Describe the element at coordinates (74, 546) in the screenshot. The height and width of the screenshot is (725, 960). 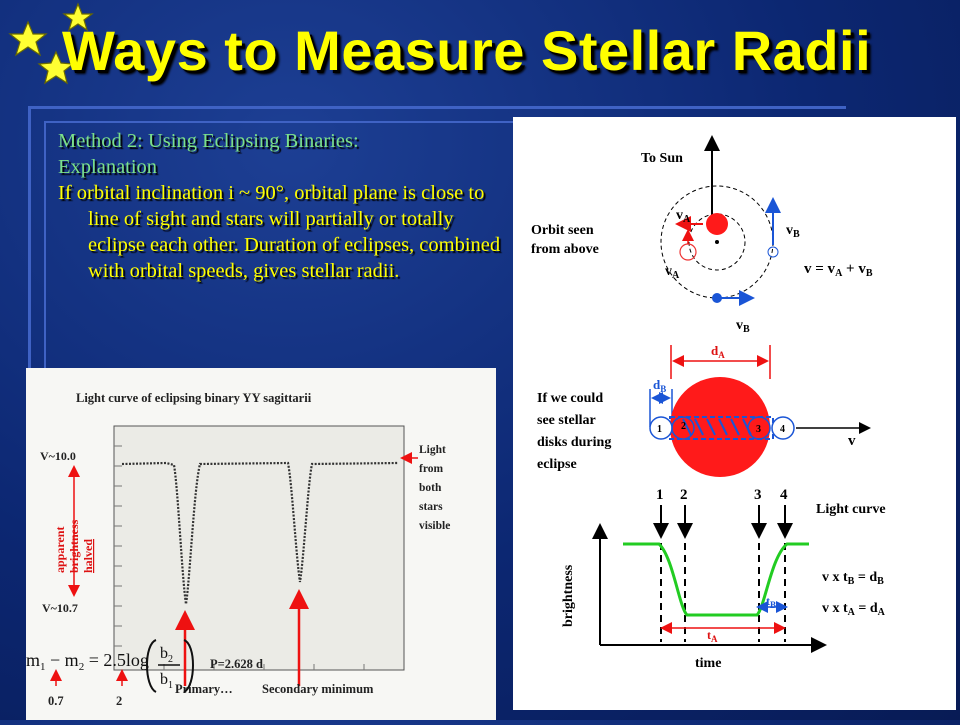
I see `brightness-label: brightness` at that location.